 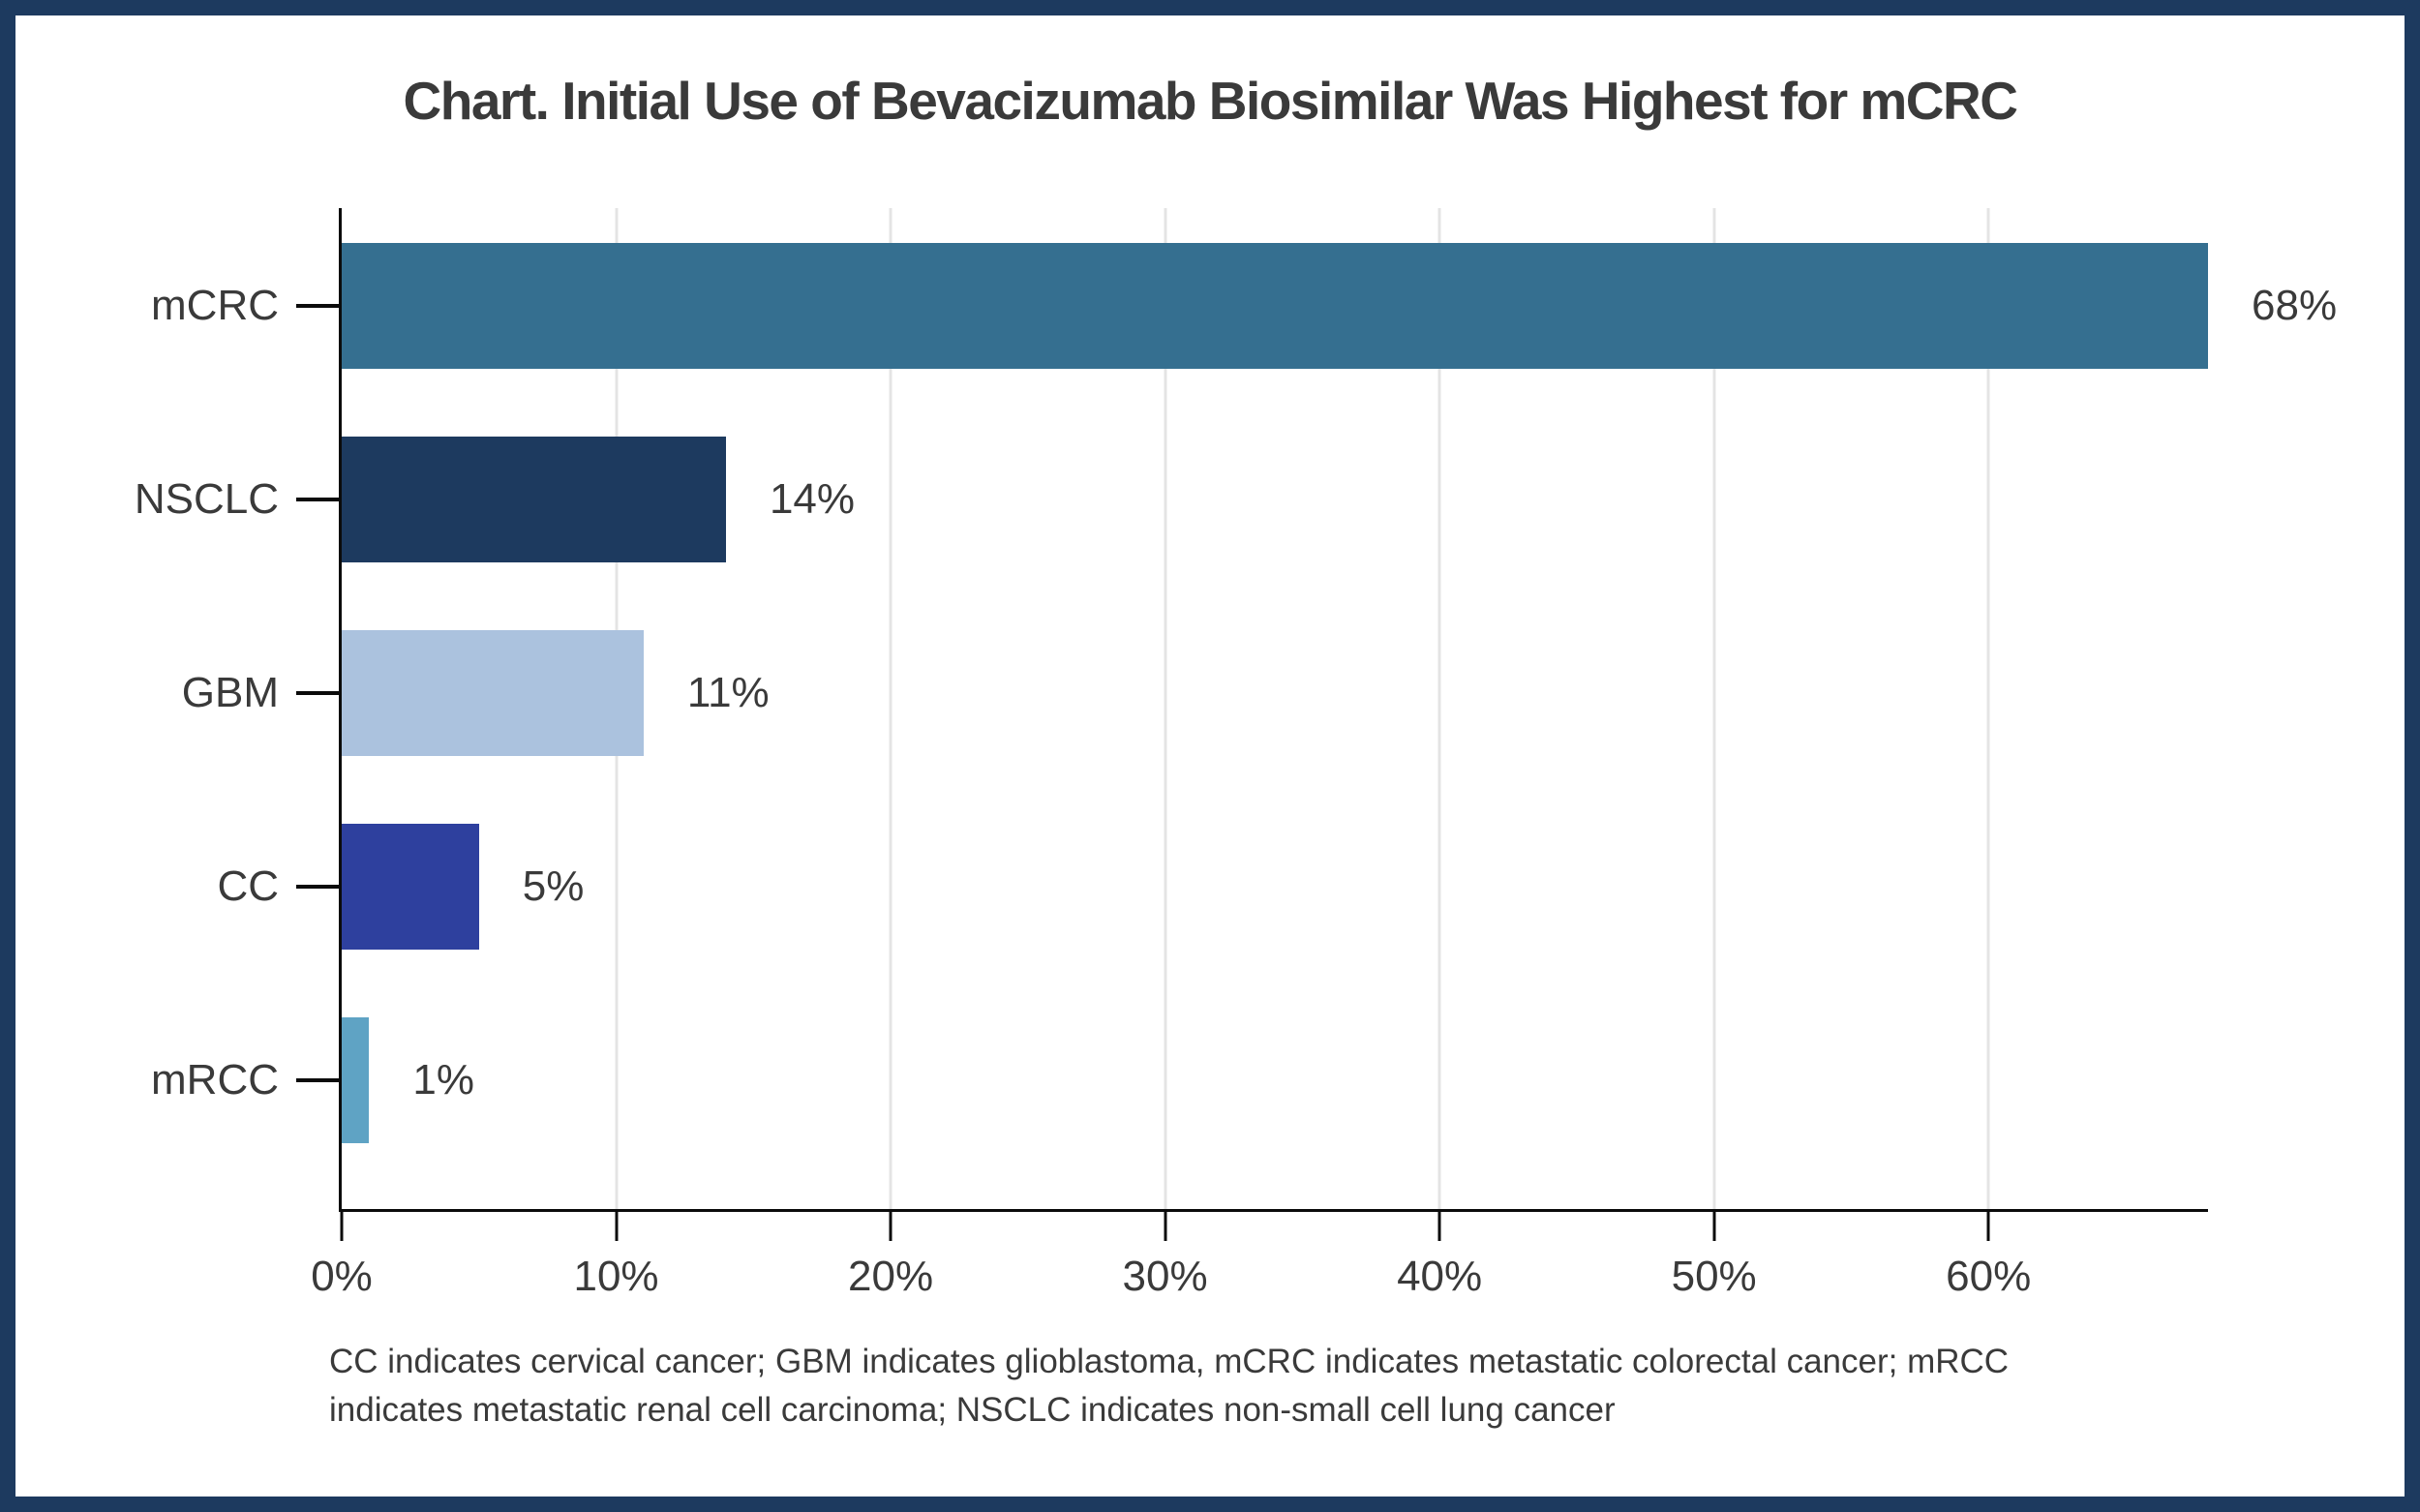 I want to click on x-axis-tick-label-60: 60%, so click(x=1989, y=1276).